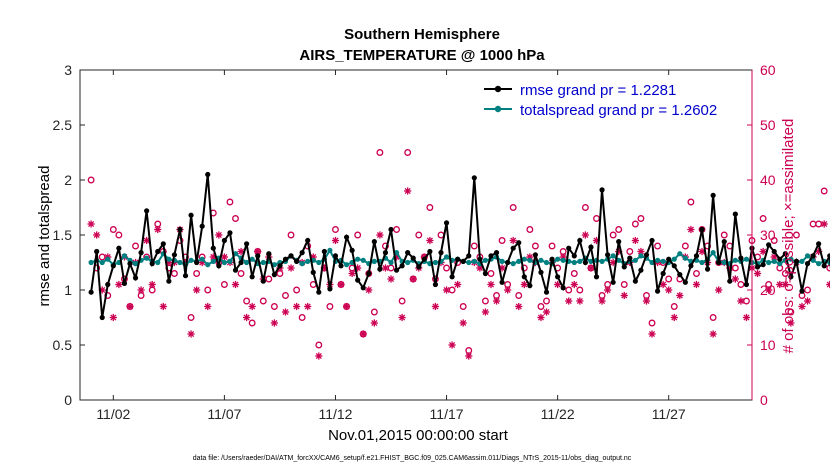 The image size is (830, 470). Describe the element at coordinates (224, 414) in the screenshot. I see `x-tick-label: 11/07` at that location.